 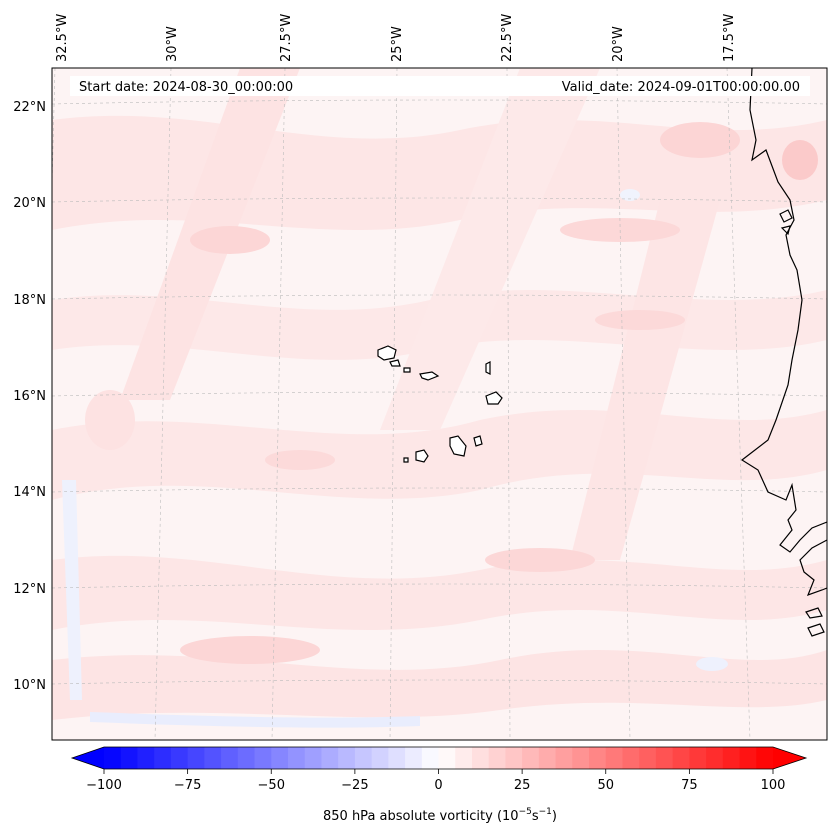 What do you see at coordinates (681, 87) in the screenshot?
I see `valid-date-label: Valid_date: 2024-09-01T00:00:00.00` at bounding box center [681, 87].